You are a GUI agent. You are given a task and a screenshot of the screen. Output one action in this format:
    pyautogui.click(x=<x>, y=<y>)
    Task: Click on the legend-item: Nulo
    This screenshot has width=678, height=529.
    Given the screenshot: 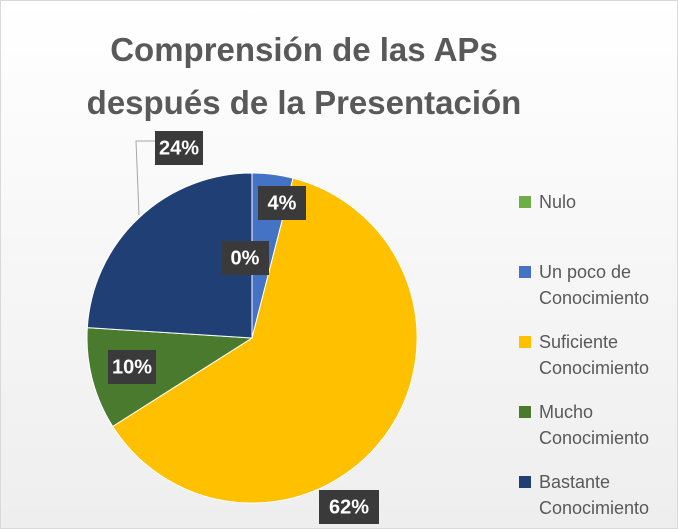 What is the action you would take?
    pyautogui.click(x=594, y=202)
    